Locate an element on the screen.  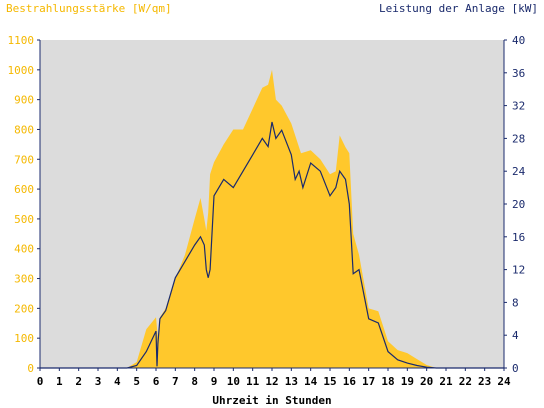
right-tick-label: 32 is located at coordinates (518, 106).